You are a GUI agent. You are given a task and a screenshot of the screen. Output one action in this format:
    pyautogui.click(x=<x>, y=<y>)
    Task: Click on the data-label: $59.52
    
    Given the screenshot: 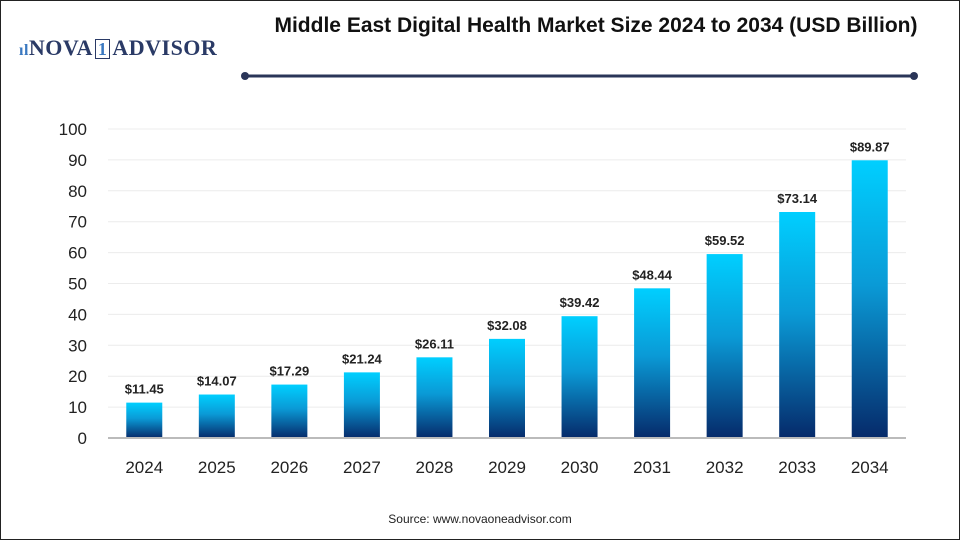 What is the action you would take?
    pyautogui.click(x=725, y=240)
    